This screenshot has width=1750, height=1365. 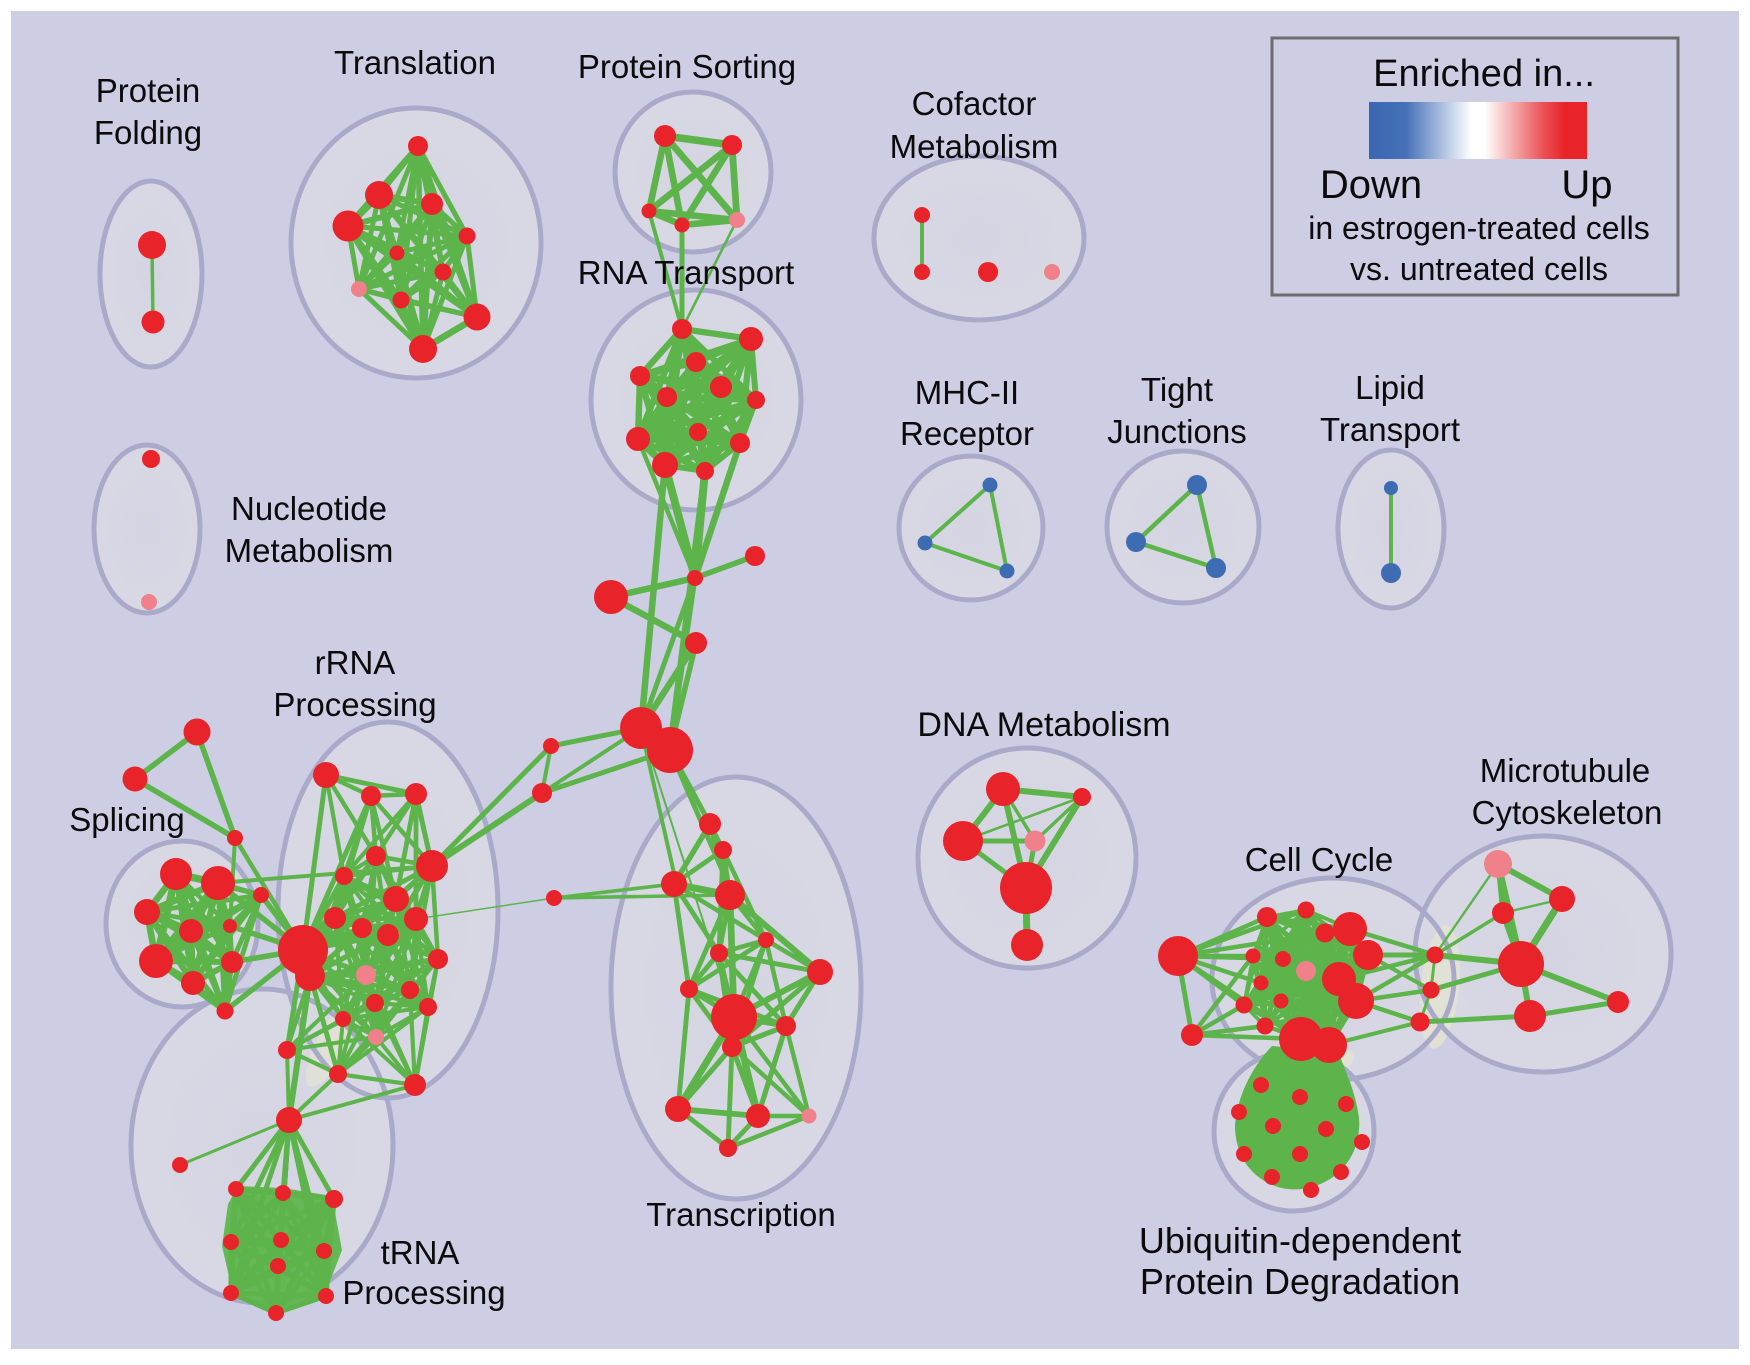 I want to click on svg-text: Junctions, so click(x=1176, y=431).